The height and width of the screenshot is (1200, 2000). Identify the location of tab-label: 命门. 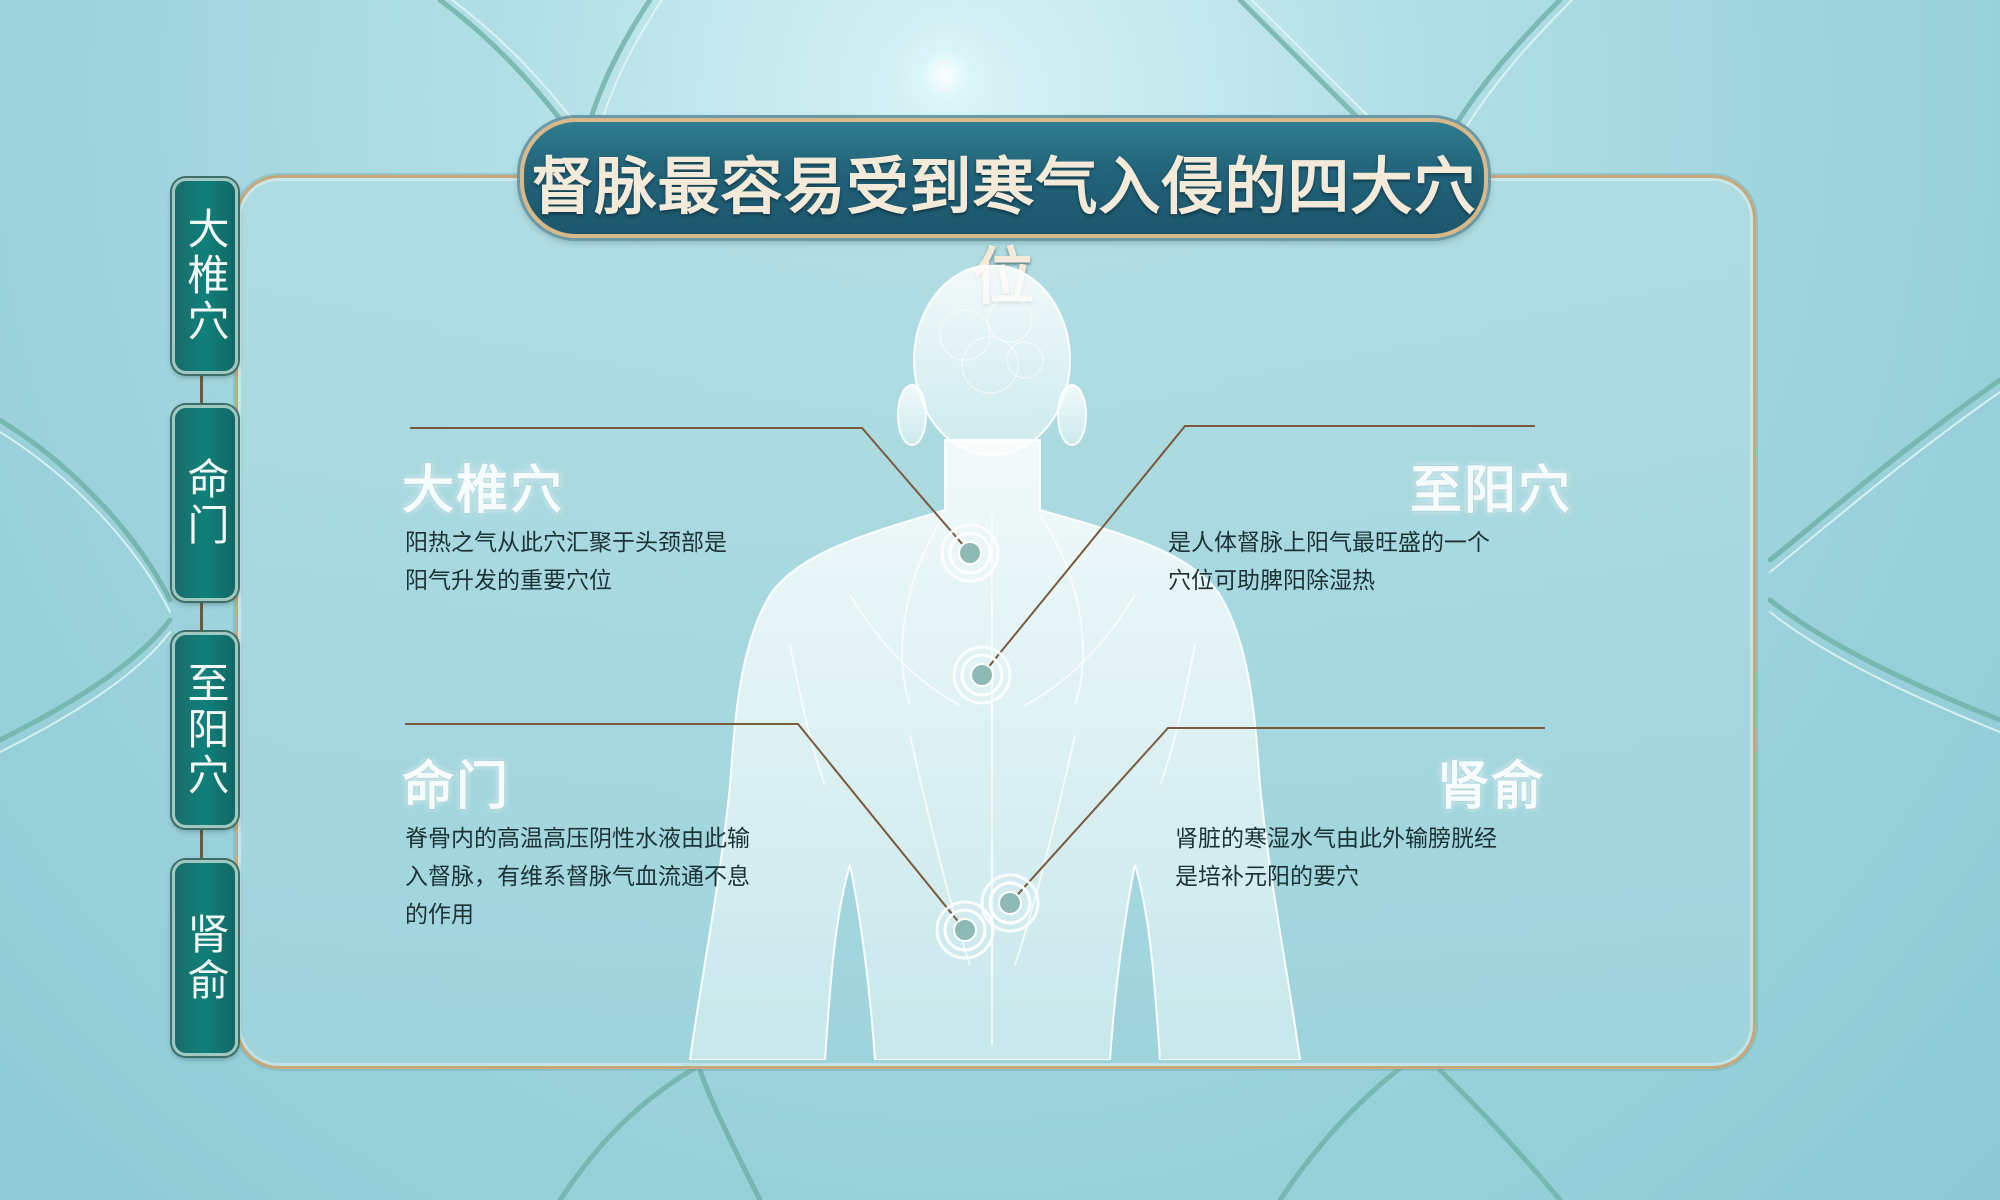
(205, 503).